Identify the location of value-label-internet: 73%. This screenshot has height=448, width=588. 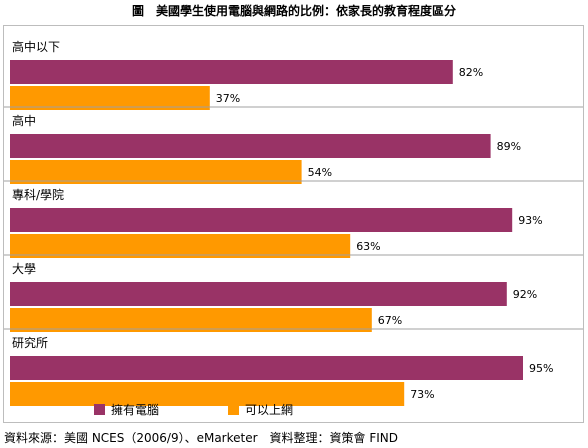
(422, 394).